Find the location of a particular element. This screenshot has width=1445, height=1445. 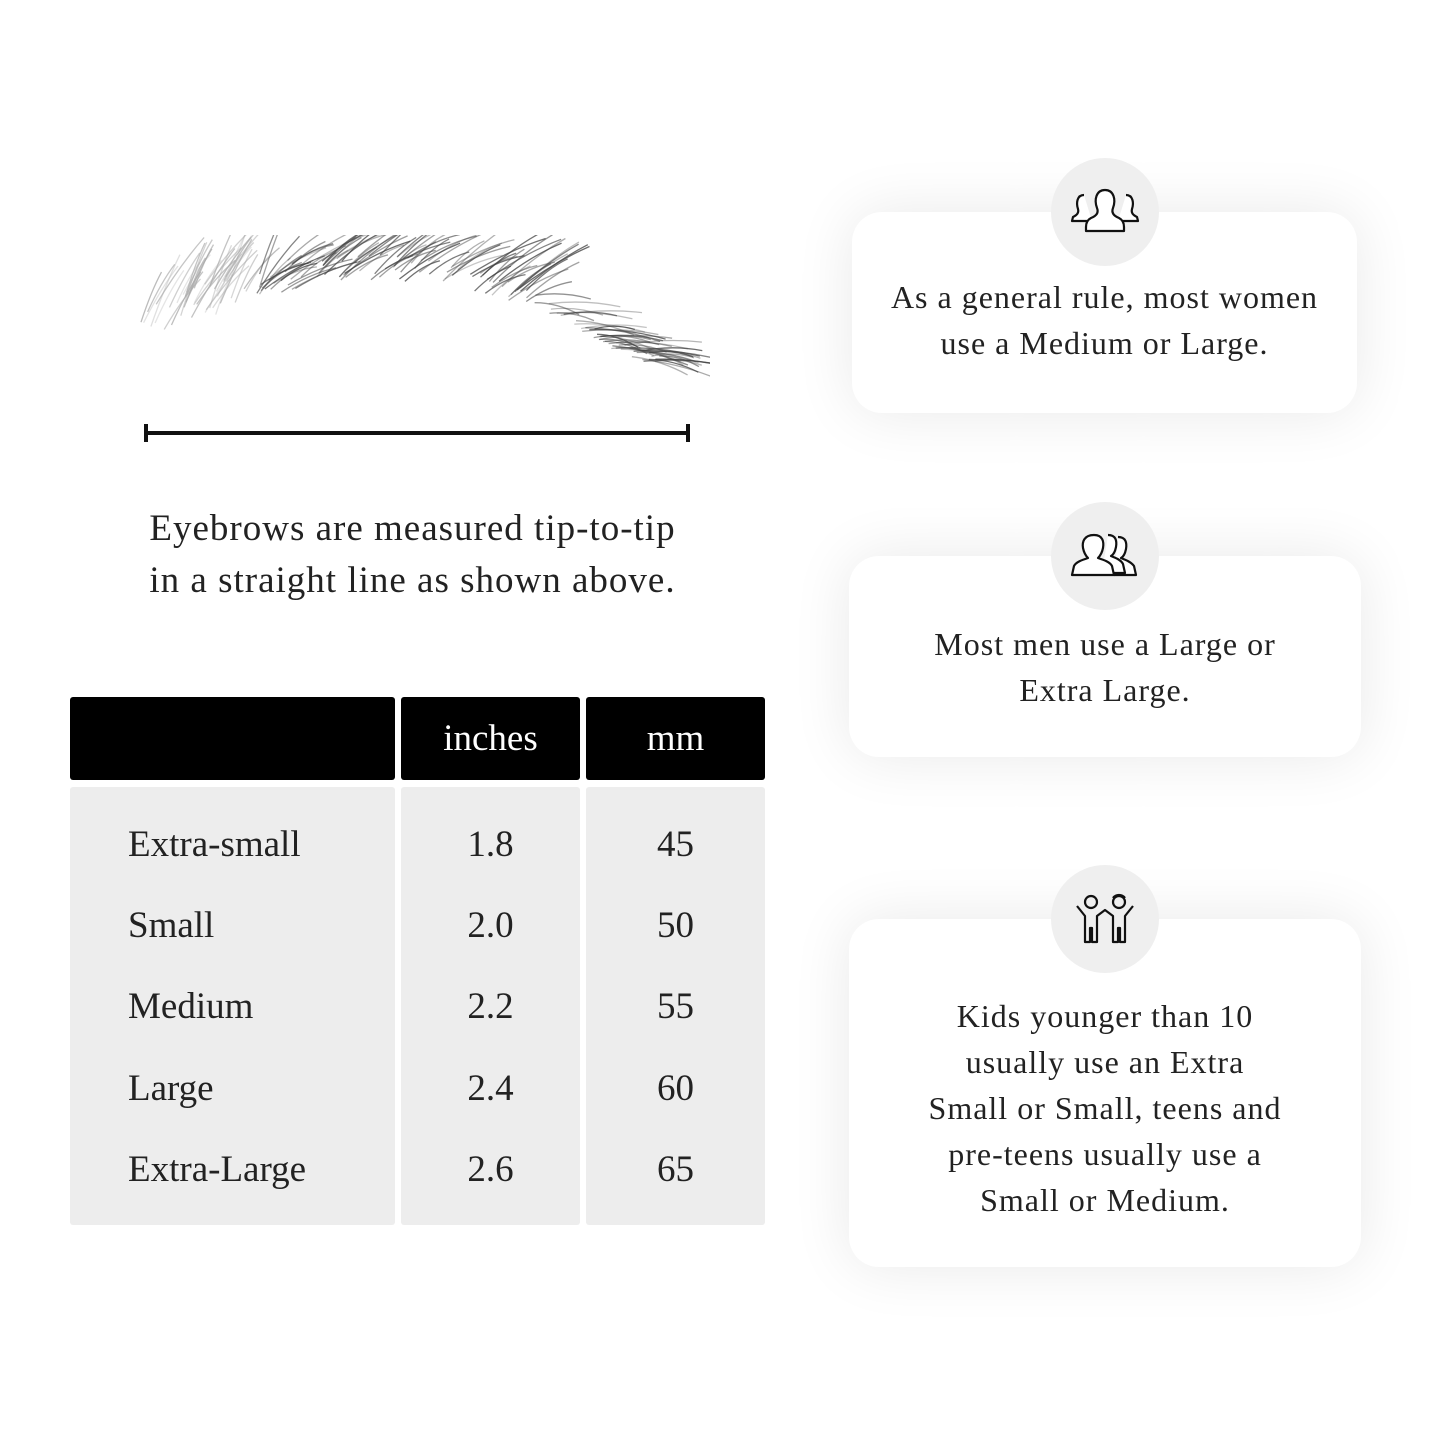

card-text: pre-teens usually use a is located at coordinates (1105, 1154).